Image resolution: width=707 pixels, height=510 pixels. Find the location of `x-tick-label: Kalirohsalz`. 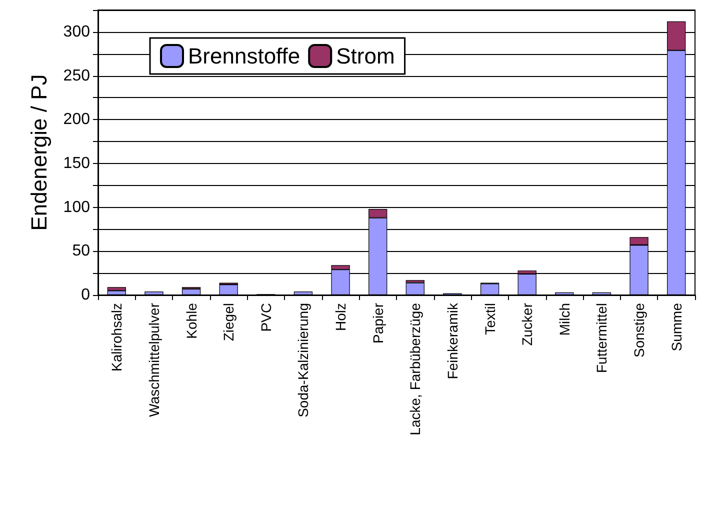

x-tick-label: Kalirohsalz is located at coordinates (116, 337).